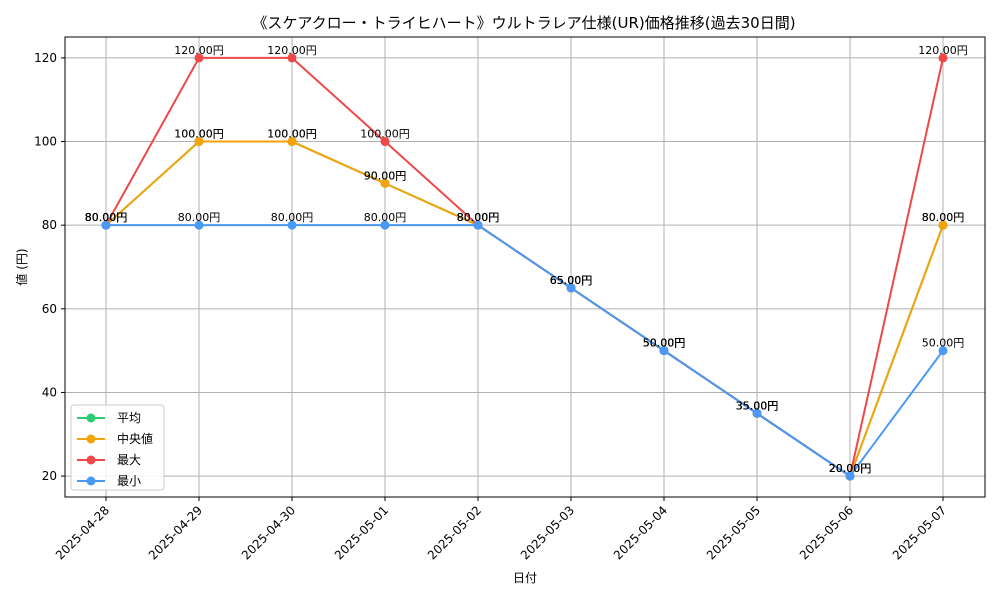 This screenshot has width=1000, height=600. I want to click on data-label: 90.00円, so click(385, 175).